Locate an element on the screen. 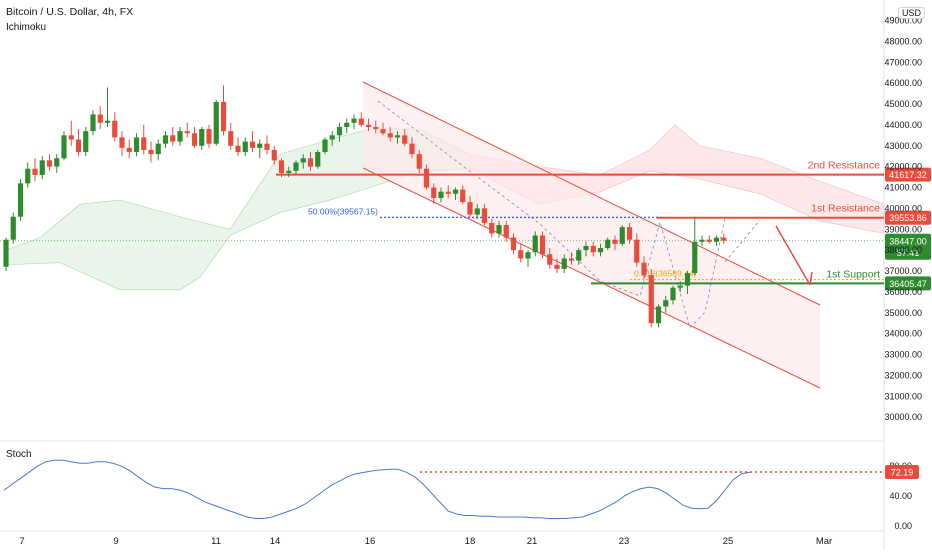 This screenshot has width=932, height=555. y-tick-label: 37000.00 is located at coordinates (903, 271).